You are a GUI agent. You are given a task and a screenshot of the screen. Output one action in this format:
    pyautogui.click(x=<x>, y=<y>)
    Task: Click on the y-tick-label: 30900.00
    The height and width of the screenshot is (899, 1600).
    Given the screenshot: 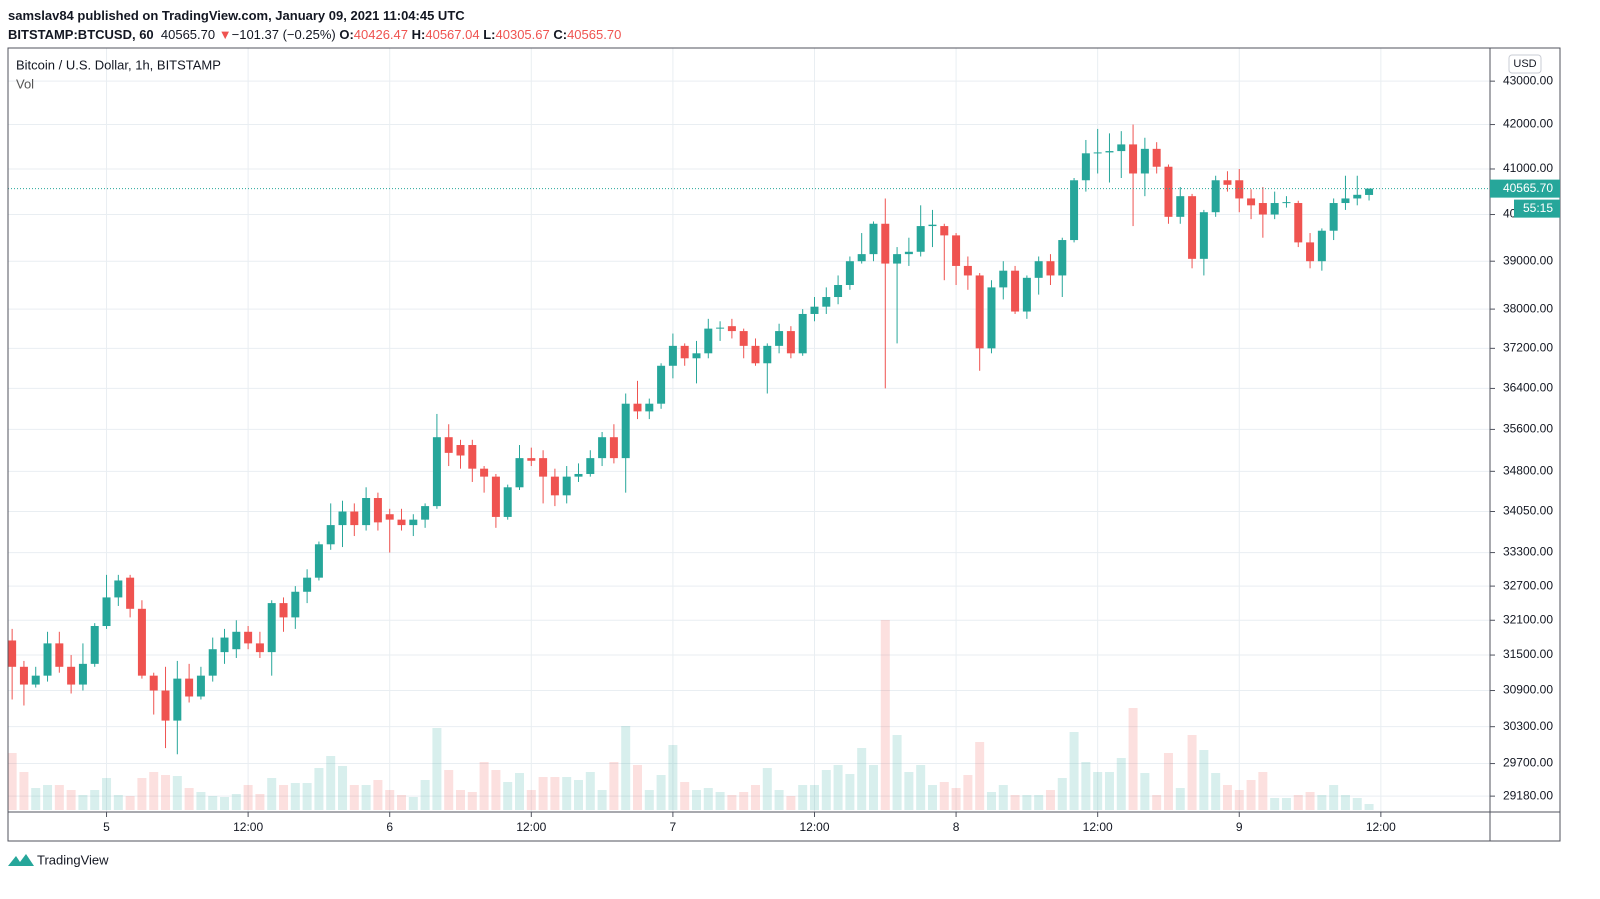 What is the action you would take?
    pyautogui.click(x=1528, y=690)
    